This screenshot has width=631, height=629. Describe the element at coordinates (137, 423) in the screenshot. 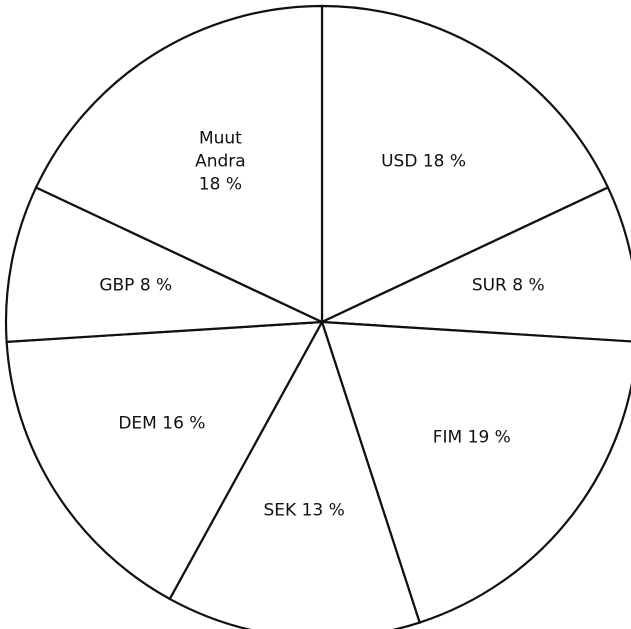

I see `category-label: DEM` at that location.